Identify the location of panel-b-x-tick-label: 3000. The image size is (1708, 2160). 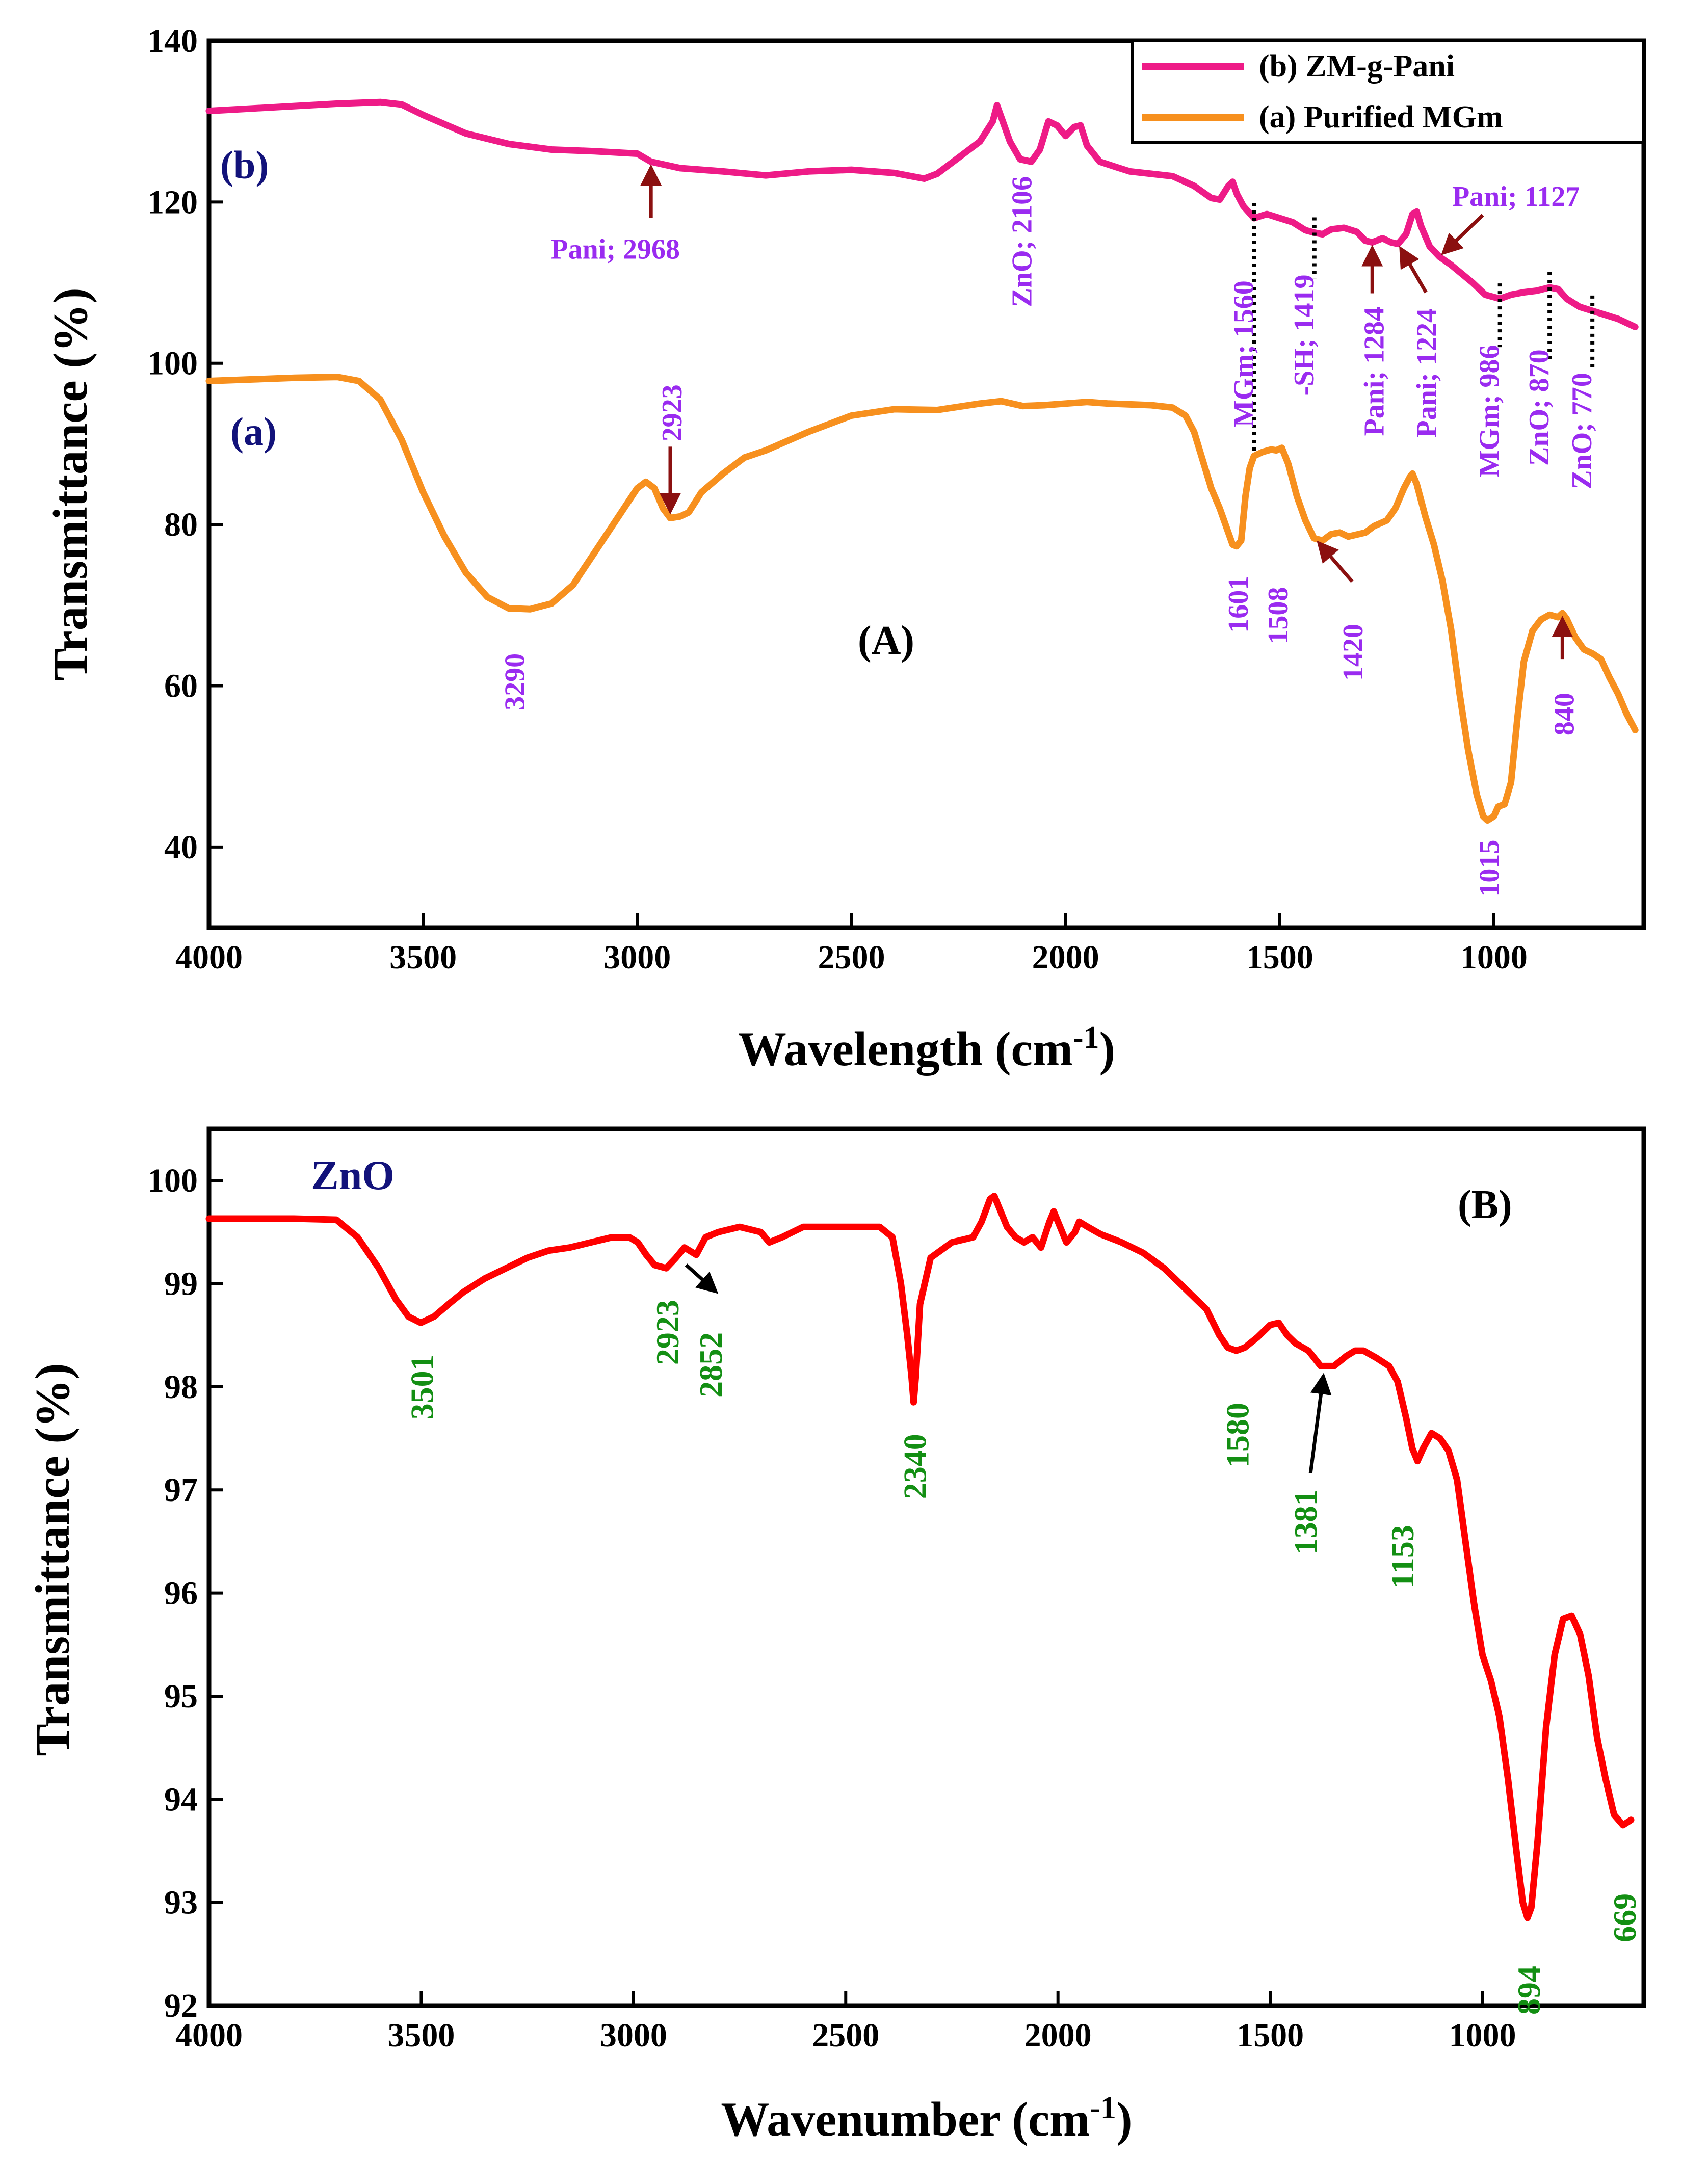
(633, 2035).